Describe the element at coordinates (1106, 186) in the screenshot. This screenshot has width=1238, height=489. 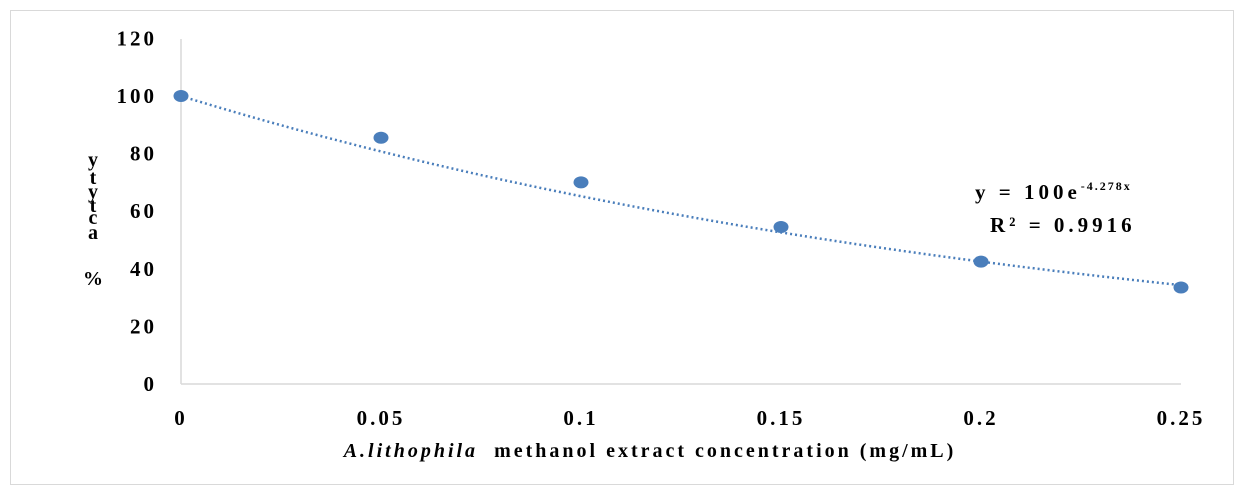
I see `equation-exponent: -4.278x` at that location.